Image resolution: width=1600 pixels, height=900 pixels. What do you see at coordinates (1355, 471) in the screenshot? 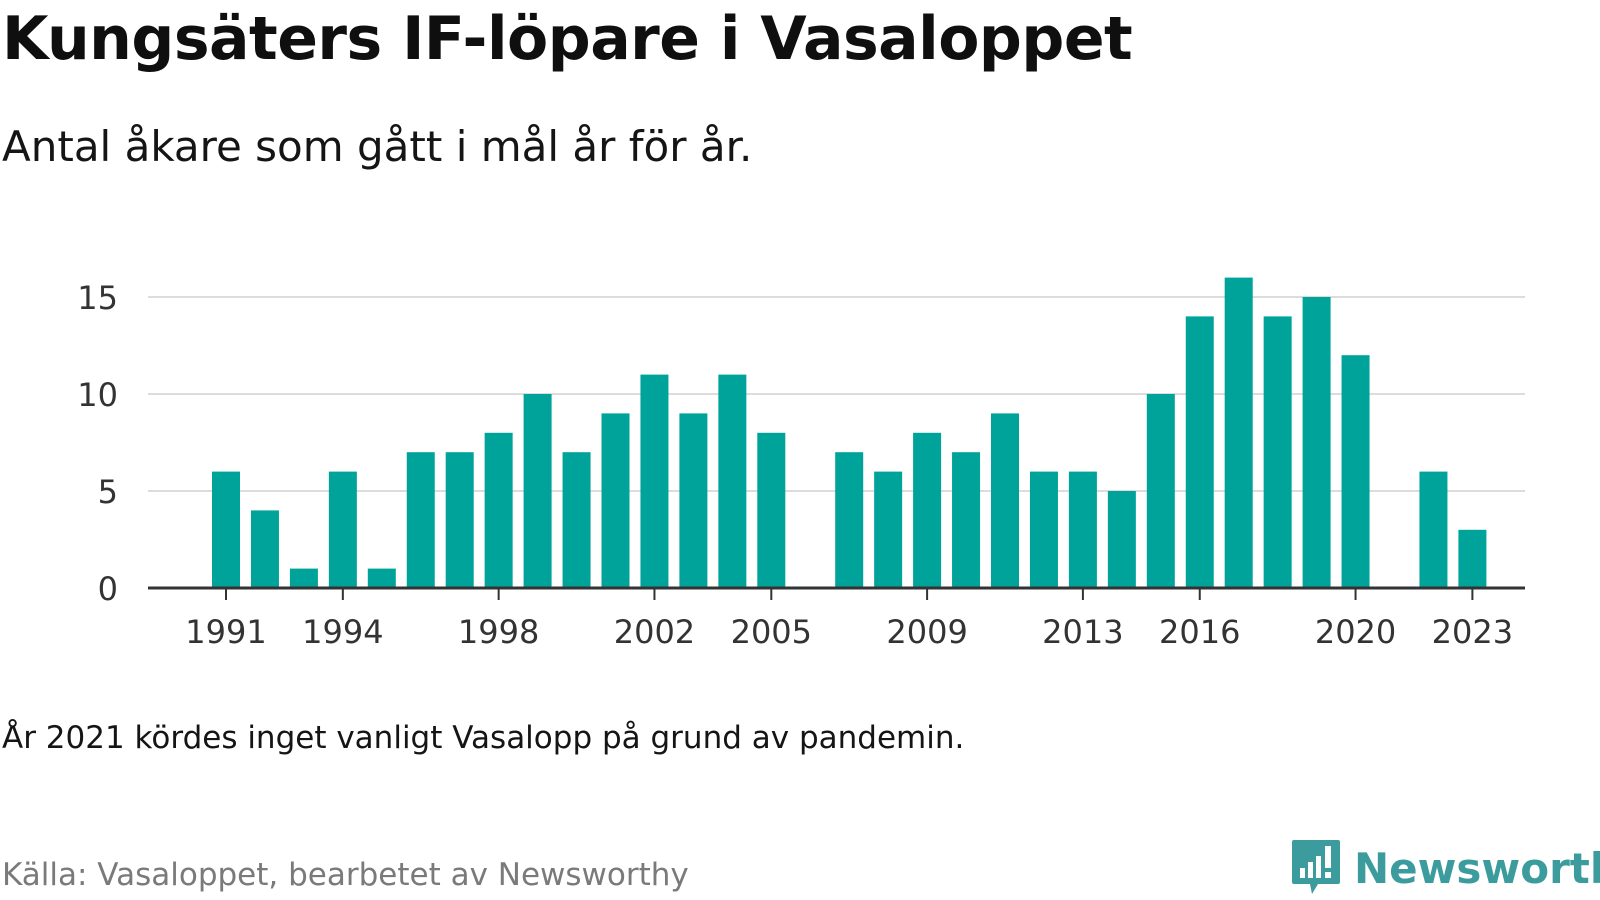
I see `bar-2020` at bounding box center [1355, 471].